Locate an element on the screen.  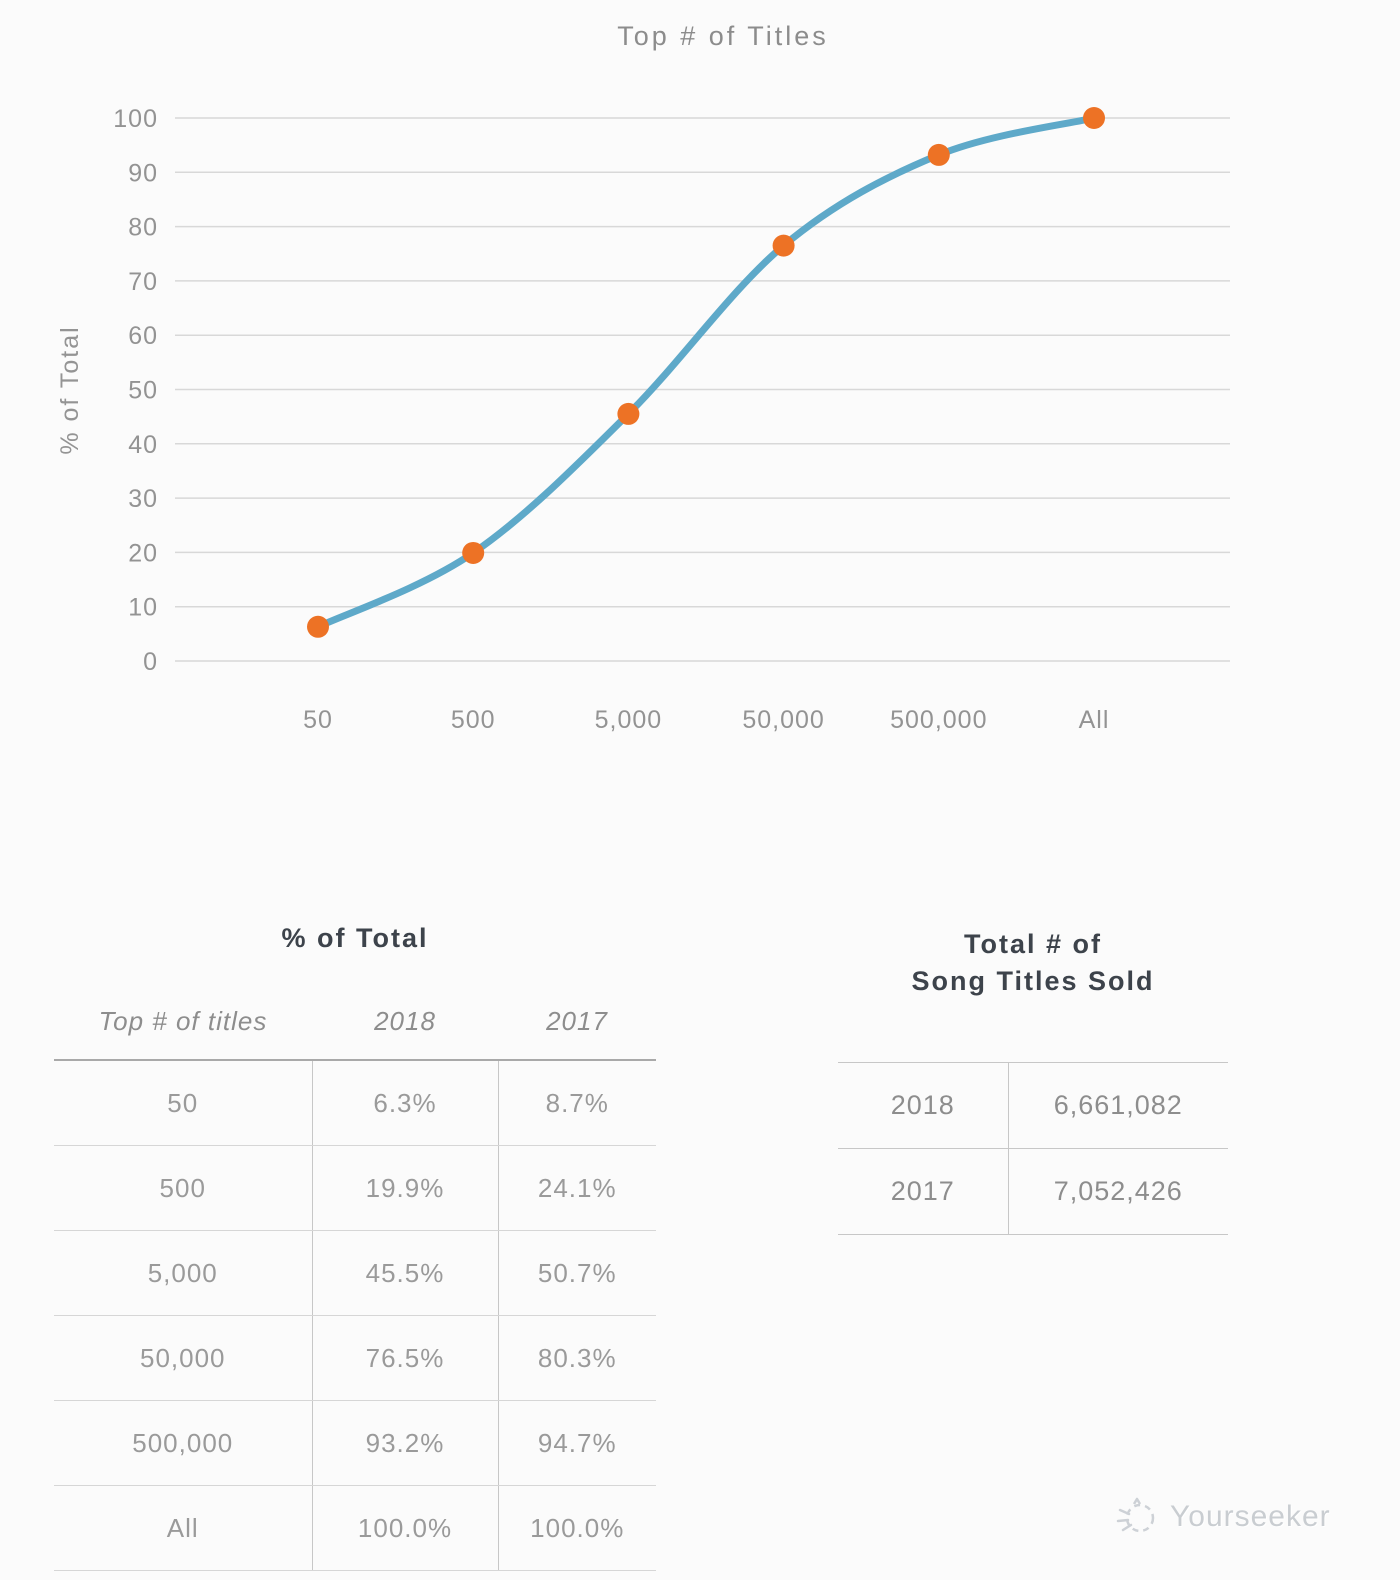
y-tick-label: 100 is located at coordinates (135, 119).